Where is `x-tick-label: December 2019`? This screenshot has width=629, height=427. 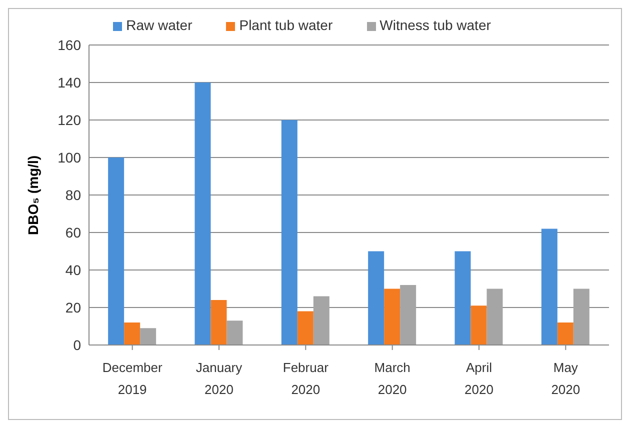
x-tick-label: December 2019 is located at coordinates (132, 378).